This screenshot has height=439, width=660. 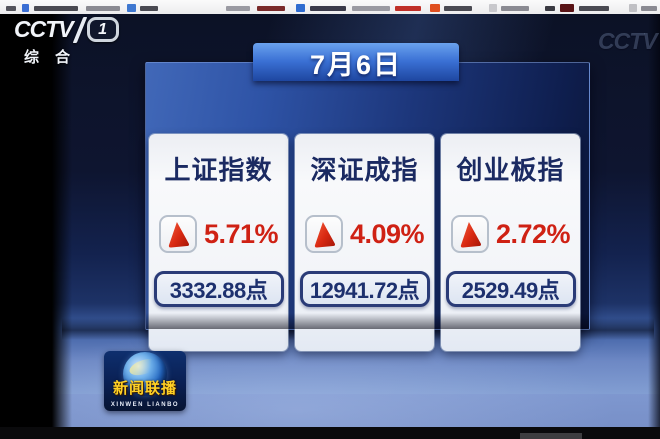 I want to click on index-name: 深证成指, so click(x=364, y=170).